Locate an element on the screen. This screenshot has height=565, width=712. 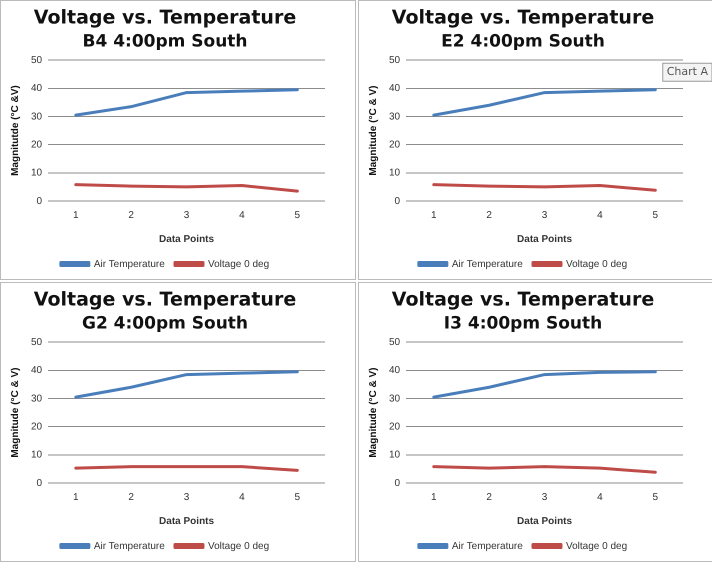
chart-subtitle: E2 4:00pm South is located at coordinates (523, 41).